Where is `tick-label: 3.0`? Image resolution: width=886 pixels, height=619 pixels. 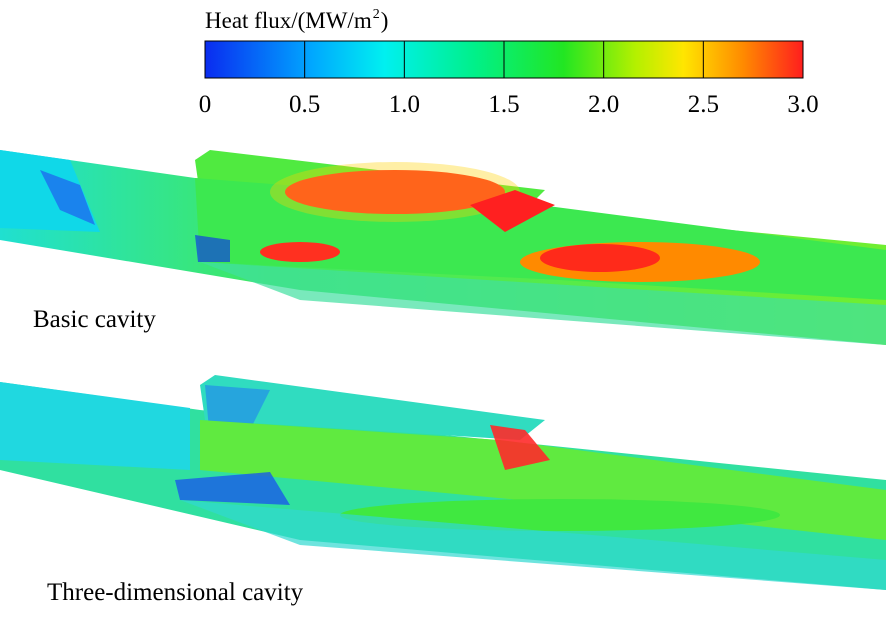 tick-label: 3.0 is located at coordinates (802, 104).